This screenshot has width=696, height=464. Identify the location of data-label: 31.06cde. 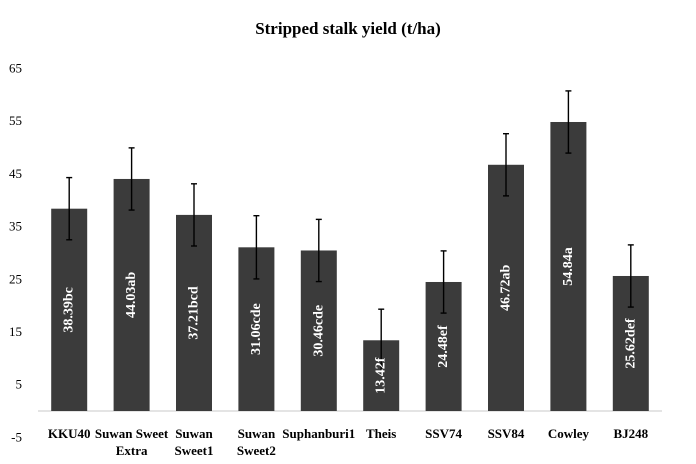
(256, 329).